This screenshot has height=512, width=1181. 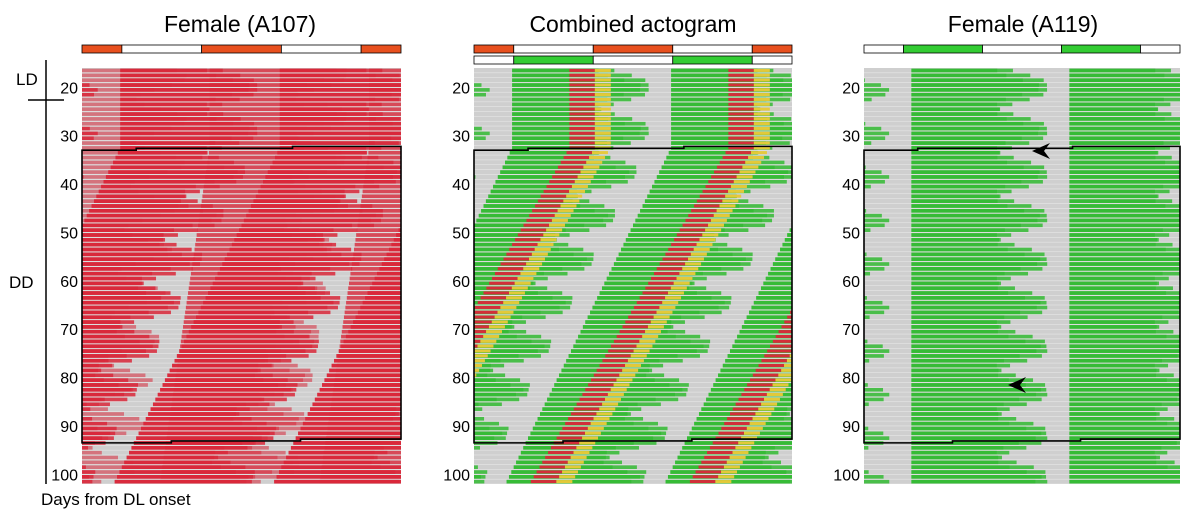 I want to click on y-tick-label: 60, so click(x=461, y=282).